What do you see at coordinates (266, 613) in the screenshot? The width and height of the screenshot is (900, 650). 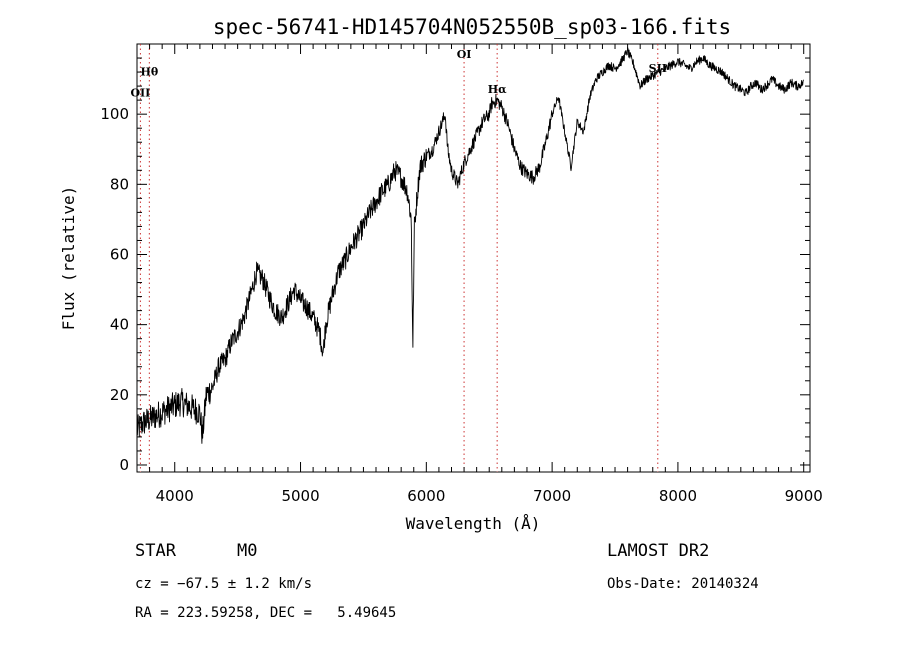 I see `coordinates-readout: RA = 223.59258, DEC = 5.49645` at bounding box center [266, 613].